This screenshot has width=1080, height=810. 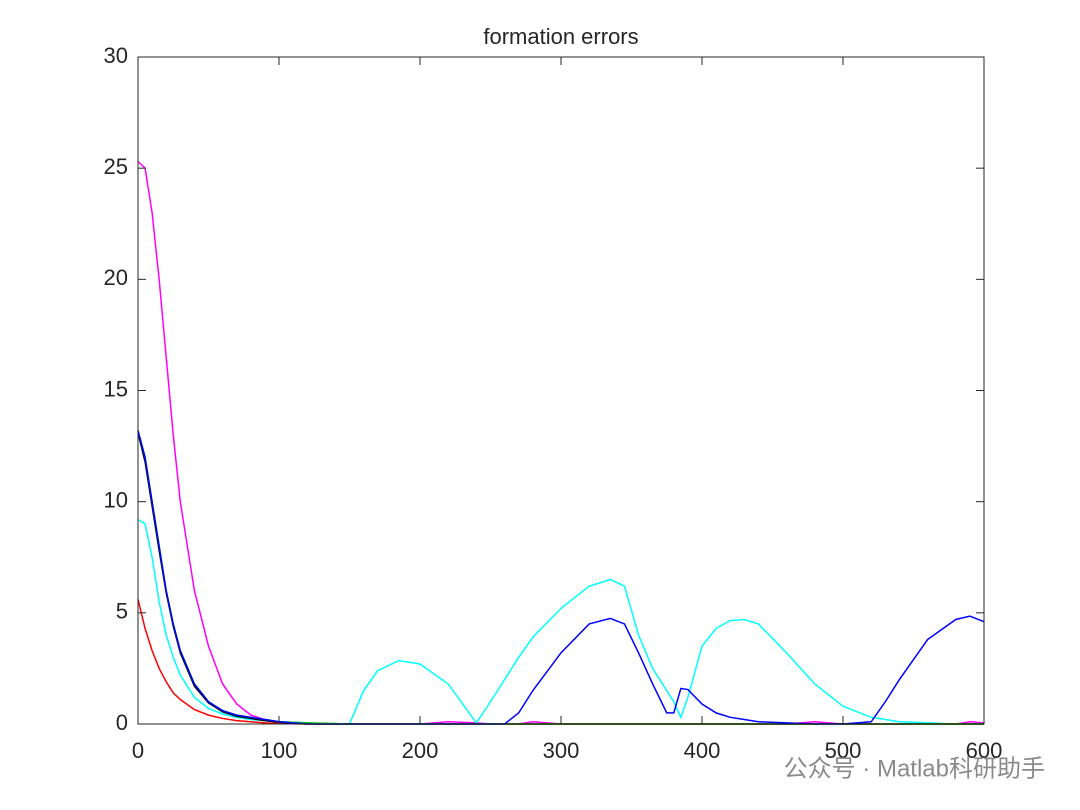 I want to click on y-tick-label: 5, so click(x=122, y=611).